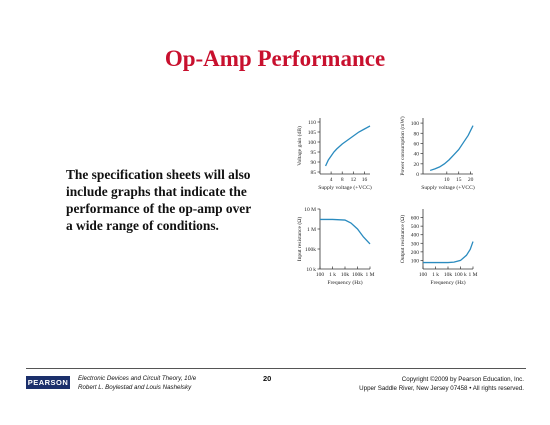 The width and height of the screenshot is (550, 425). Describe the element at coordinates (312, 123) in the screenshot. I see `y-tick-label: 110` at that location.